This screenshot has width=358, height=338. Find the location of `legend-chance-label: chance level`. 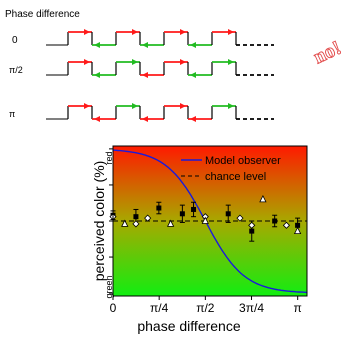

legend-chance-label: chance level is located at coordinates (235, 177).